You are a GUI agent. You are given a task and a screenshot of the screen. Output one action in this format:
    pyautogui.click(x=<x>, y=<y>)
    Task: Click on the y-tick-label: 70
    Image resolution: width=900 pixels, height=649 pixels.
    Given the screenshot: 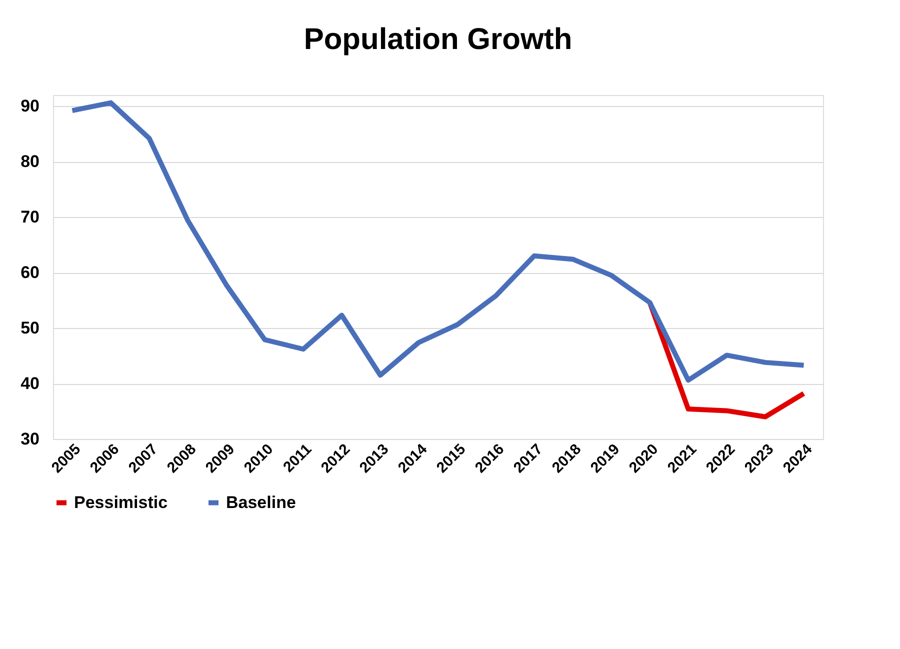 What is the action you would take?
    pyautogui.click(x=30, y=217)
    